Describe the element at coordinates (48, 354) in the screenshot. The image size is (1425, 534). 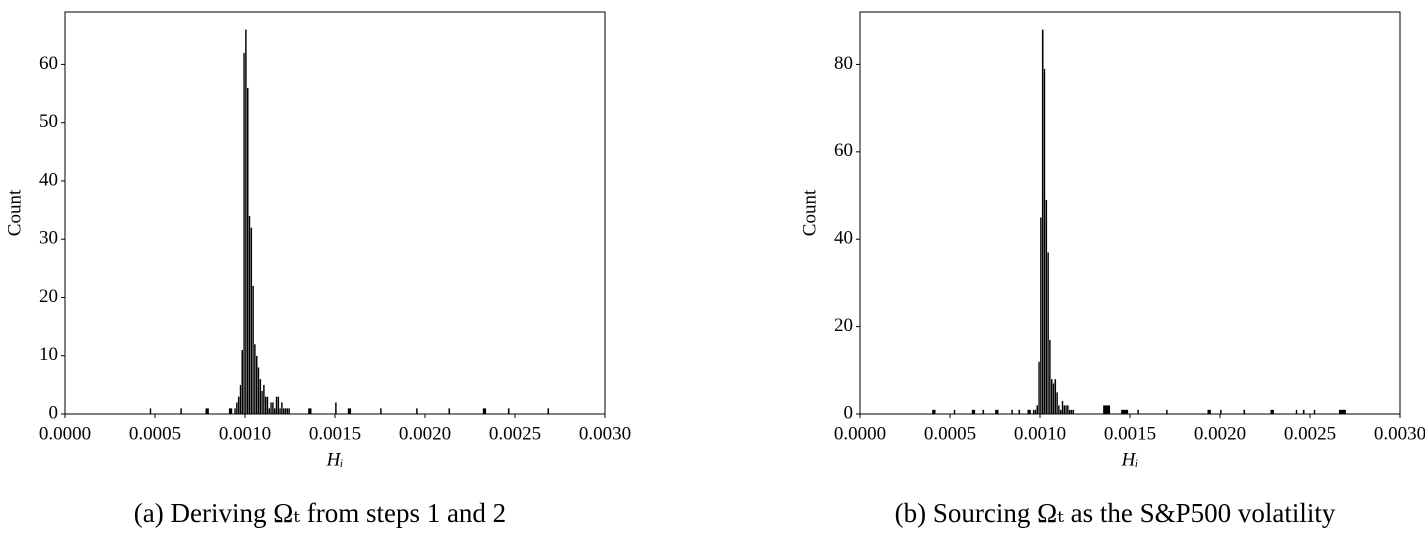
I see `y-tick-label: 10` at that location.